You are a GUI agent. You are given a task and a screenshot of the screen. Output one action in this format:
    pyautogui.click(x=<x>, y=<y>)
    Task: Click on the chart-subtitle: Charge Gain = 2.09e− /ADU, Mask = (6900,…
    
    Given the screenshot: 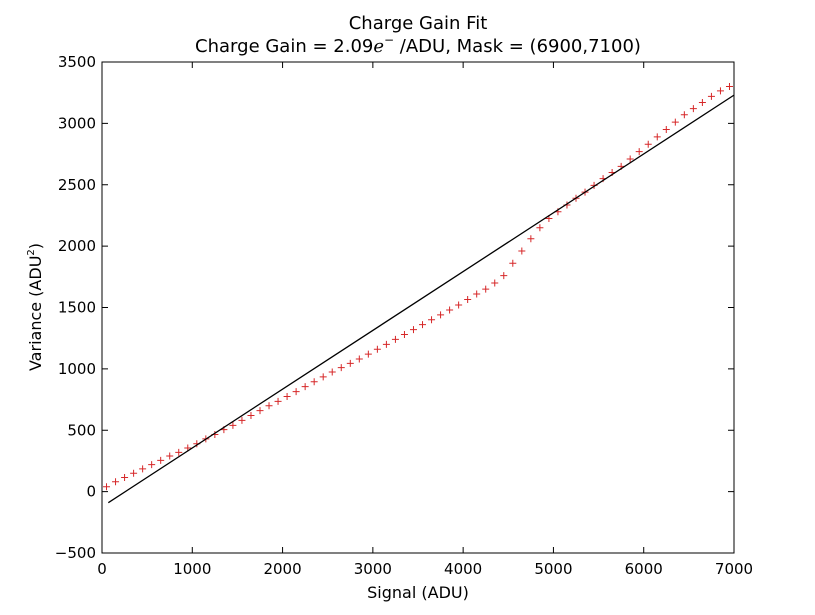 What is the action you would take?
    pyautogui.click(x=418, y=45)
    